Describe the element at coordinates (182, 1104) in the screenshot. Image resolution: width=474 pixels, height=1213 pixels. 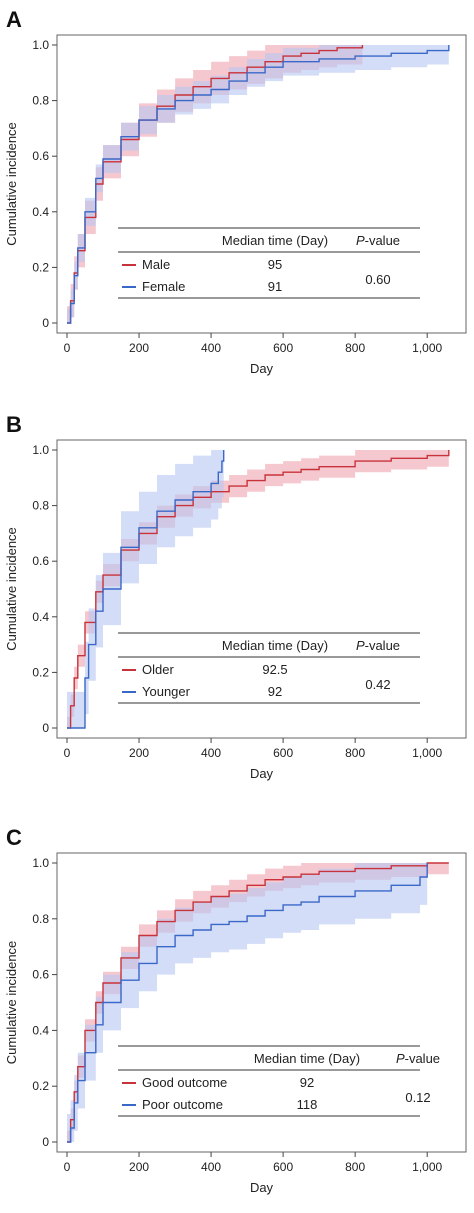
I see `legend-label-poor-outcome: Poor outcome` at that location.